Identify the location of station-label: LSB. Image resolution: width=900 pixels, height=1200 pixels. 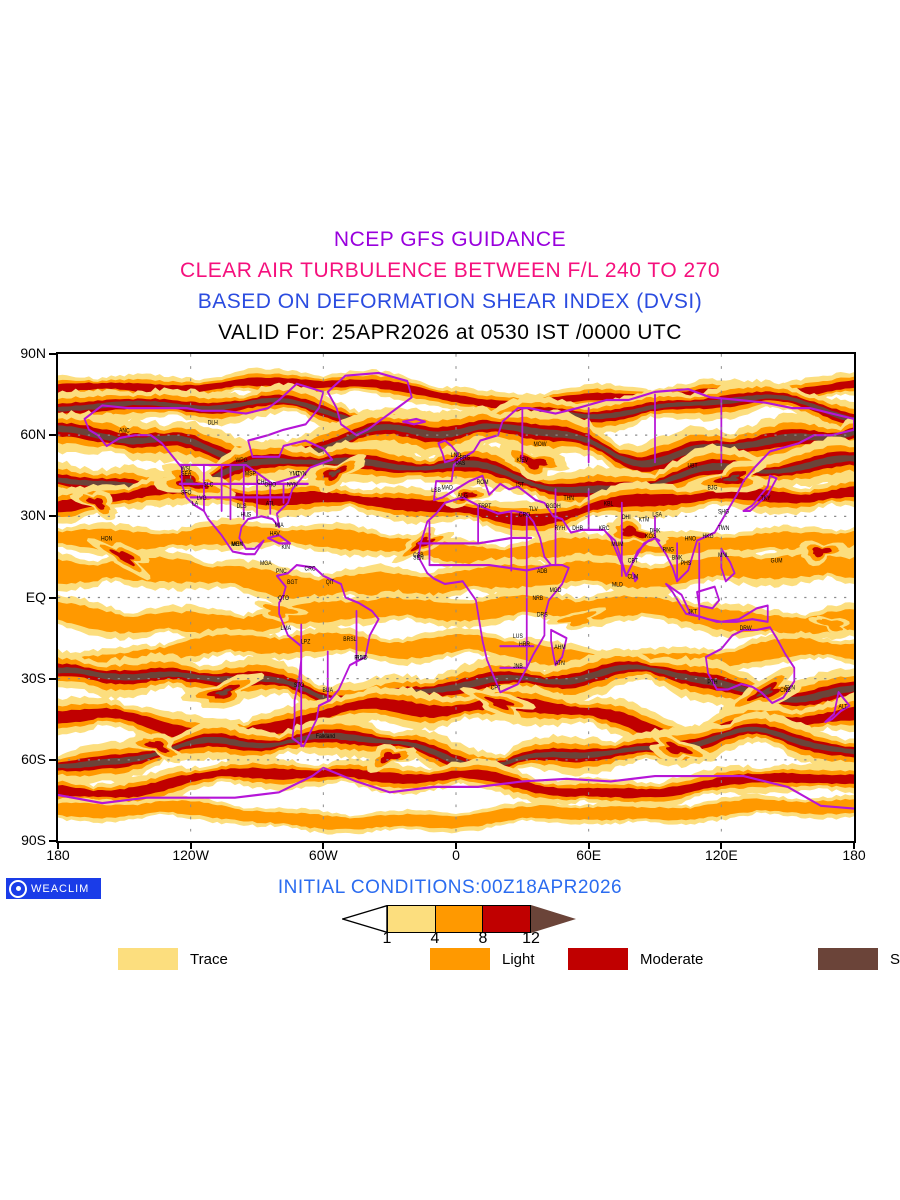
(436, 491).